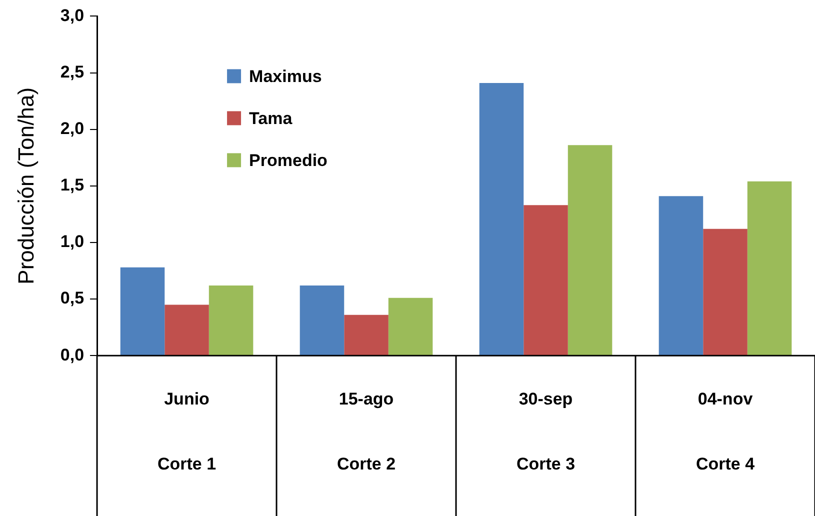 This screenshot has width=815, height=516. Describe the element at coordinates (726, 464) in the screenshot. I see `text: Corte 4` at that location.